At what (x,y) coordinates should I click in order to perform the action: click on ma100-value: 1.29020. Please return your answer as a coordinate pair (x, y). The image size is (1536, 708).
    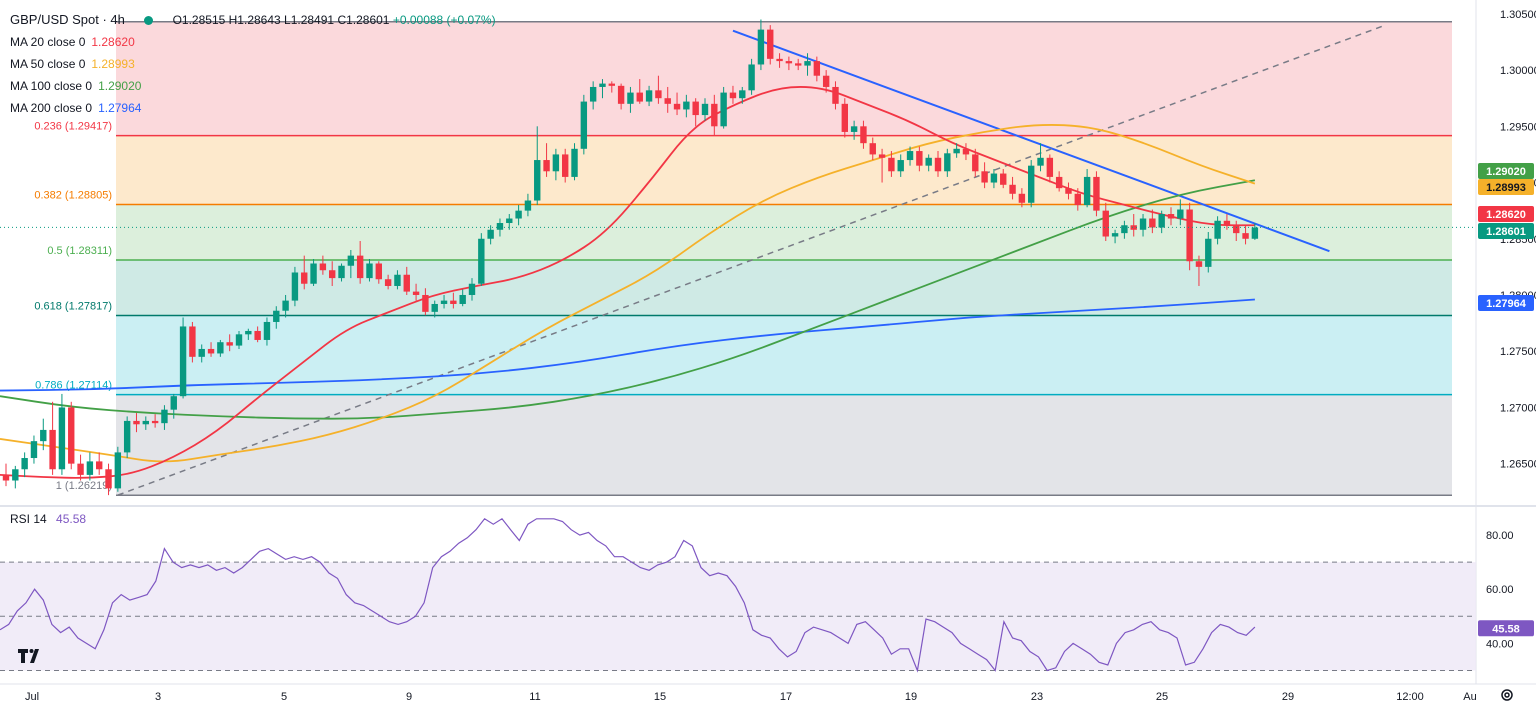
    Looking at the image, I should click on (120, 86).